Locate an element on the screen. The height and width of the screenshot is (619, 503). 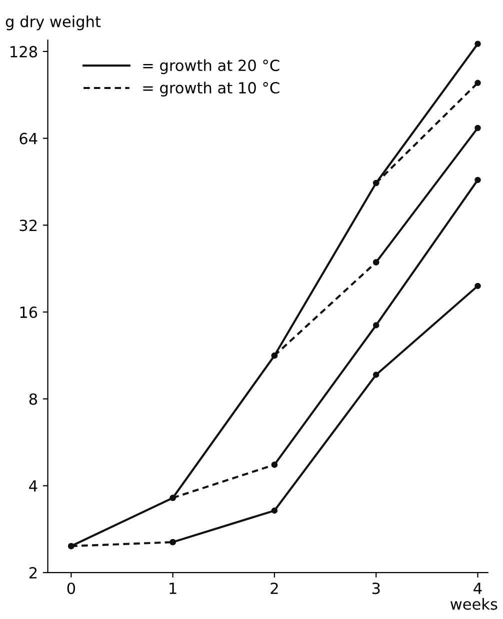
x-tick-label: 4 is located at coordinates (478, 588).